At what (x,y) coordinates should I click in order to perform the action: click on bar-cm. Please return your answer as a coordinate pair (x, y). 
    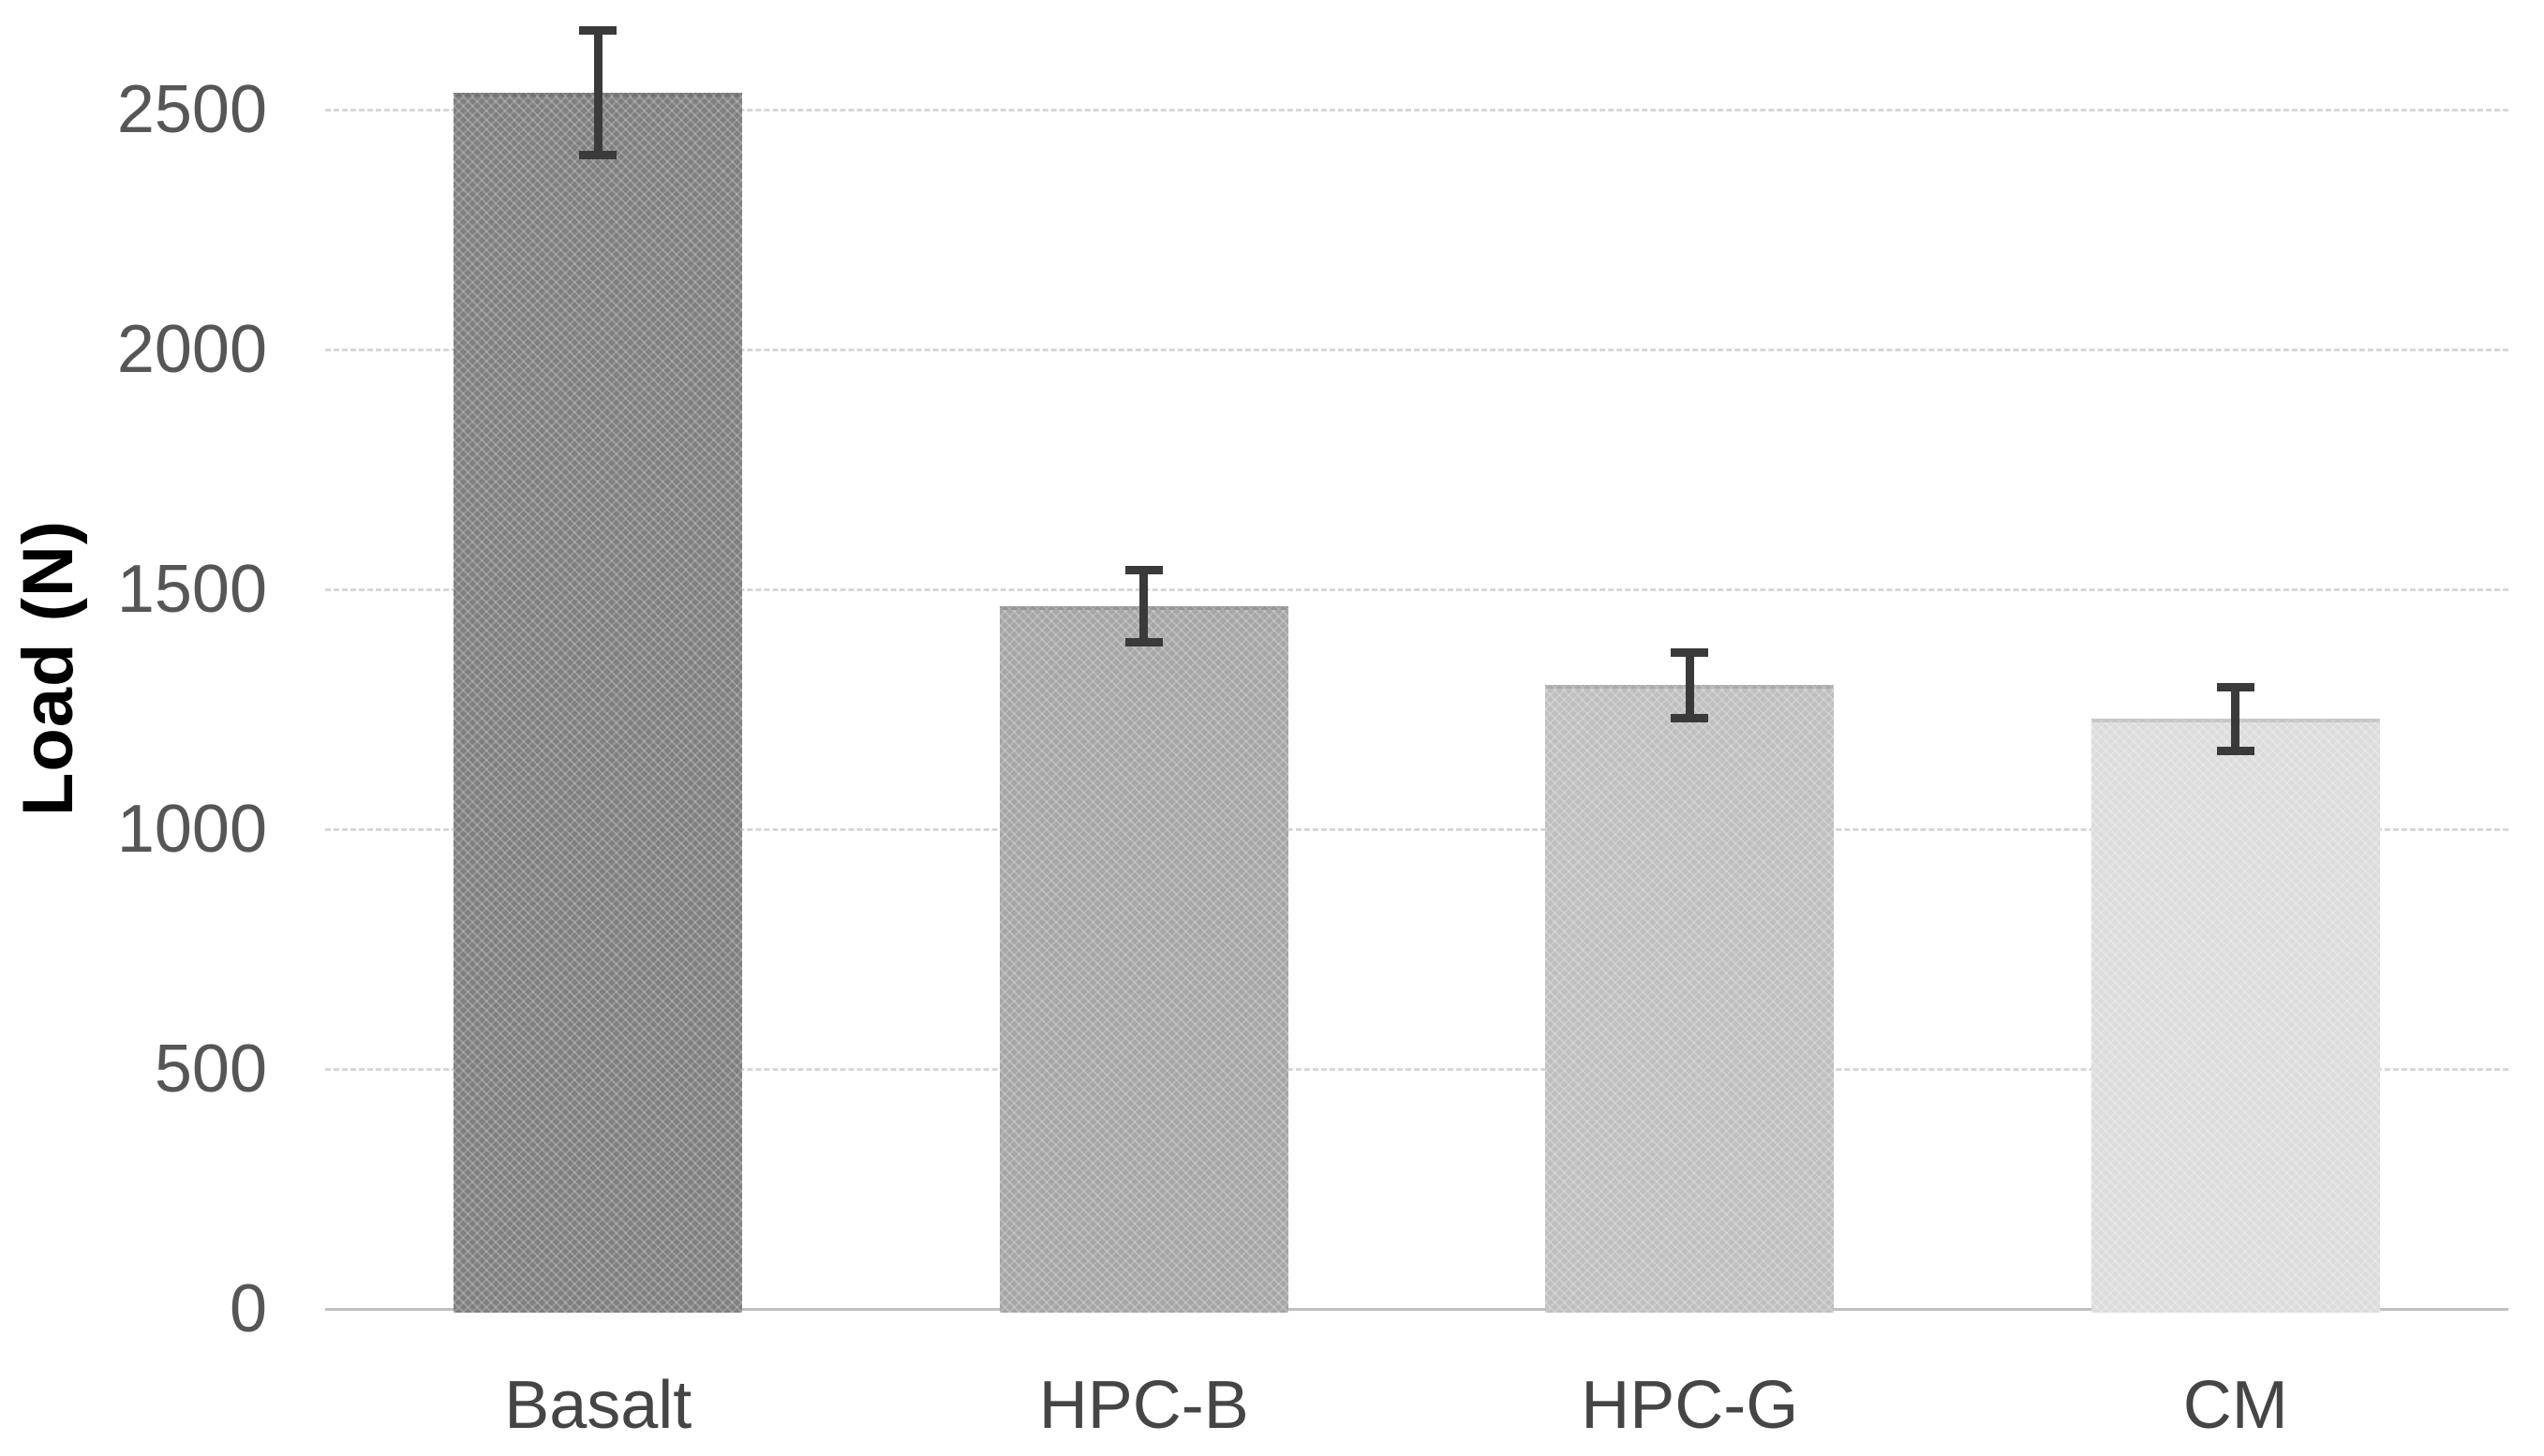
    Looking at the image, I should click on (2235, 1016).